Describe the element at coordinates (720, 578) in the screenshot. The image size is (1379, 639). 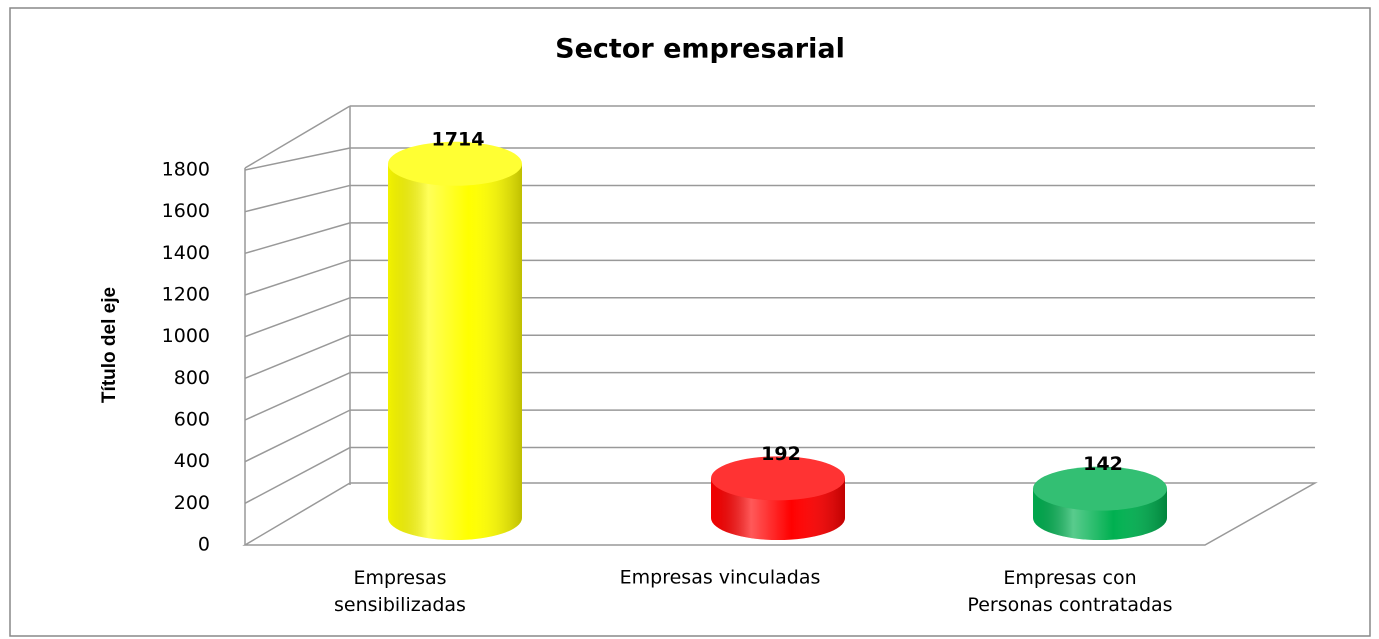
I see `x-tick-label: Empresas vinculadas` at that location.